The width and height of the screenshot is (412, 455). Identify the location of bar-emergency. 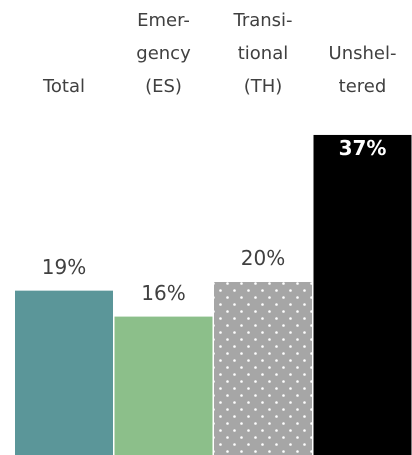
(163, 385).